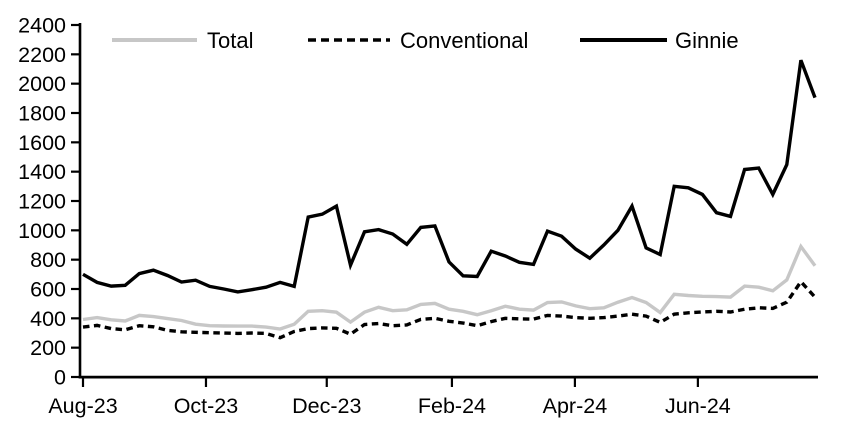 The width and height of the screenshot is (852, 429). Describe the element at coordinates (48, 290) in the screenshot. I see `y-axis-tick-label: 600` at that location.